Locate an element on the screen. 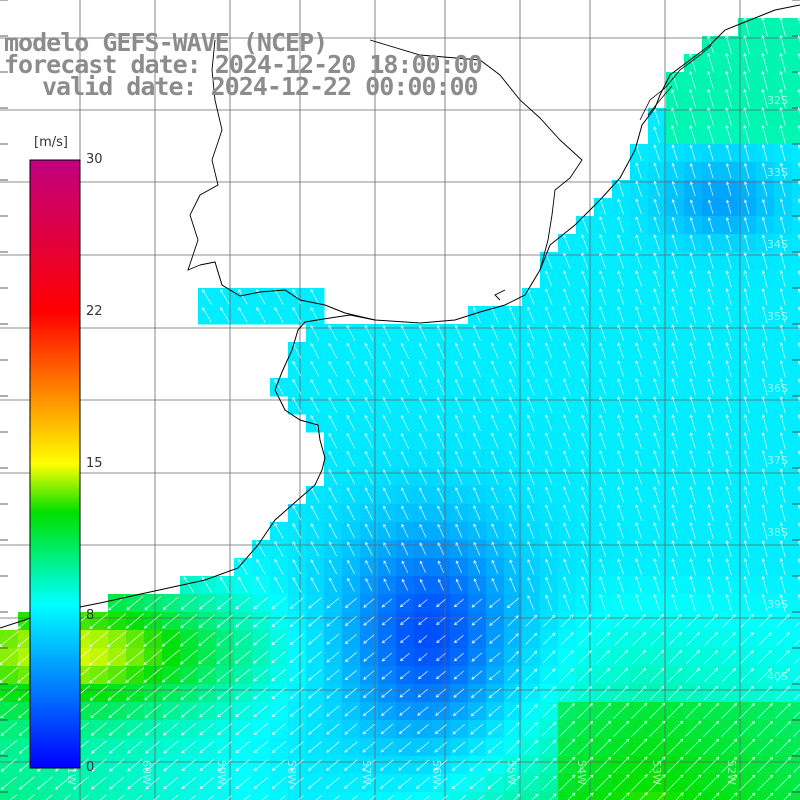 The width and height of the screenshot is (800, 800). colorbar-unit: [m/s] is located at coordinates (51, 142).